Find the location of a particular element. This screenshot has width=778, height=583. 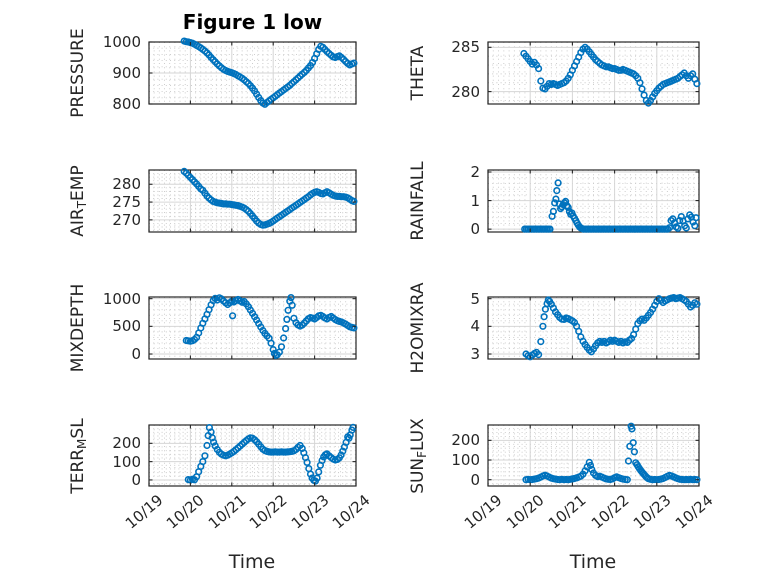

data-markers-rainfall is located at coordinates (610, 206).